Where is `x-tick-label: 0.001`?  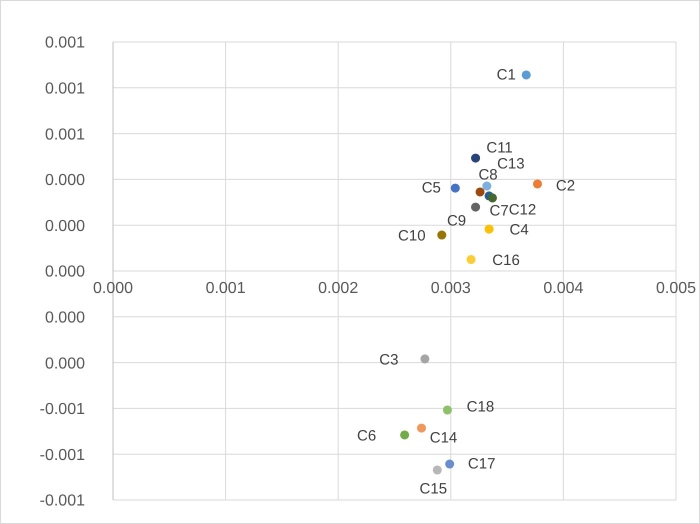 x-tick-label: 0.001 is located at coordinates (226, 288).